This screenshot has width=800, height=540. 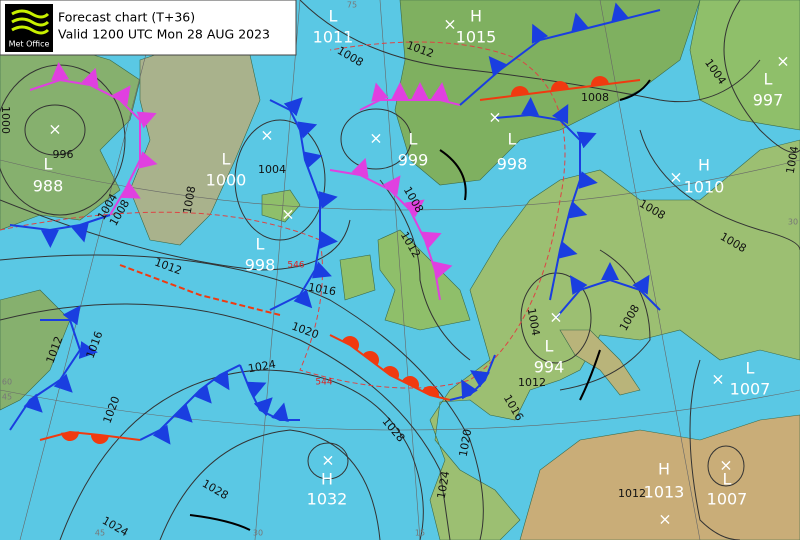 I want to click on center-pressure: 994, so click(x=549, y=367).